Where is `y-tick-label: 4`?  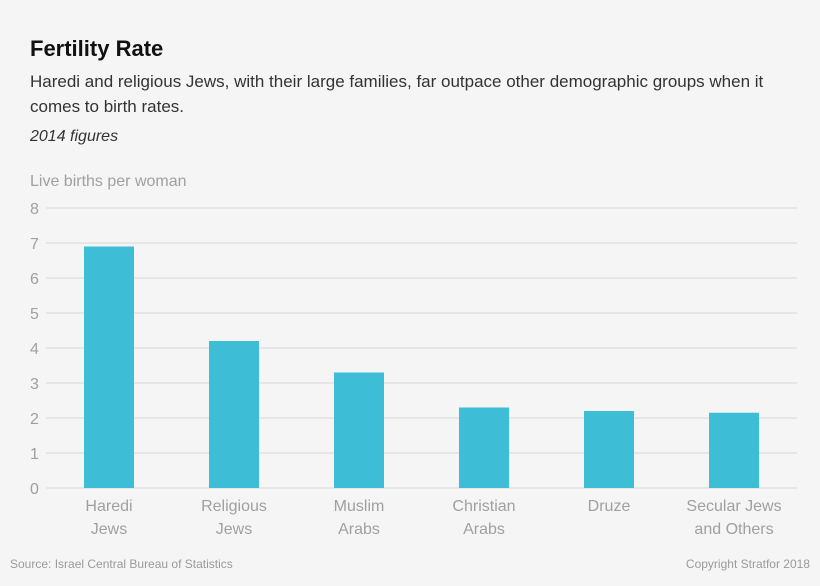 y-tick-label: 4 is located at coordinates (34, 349).